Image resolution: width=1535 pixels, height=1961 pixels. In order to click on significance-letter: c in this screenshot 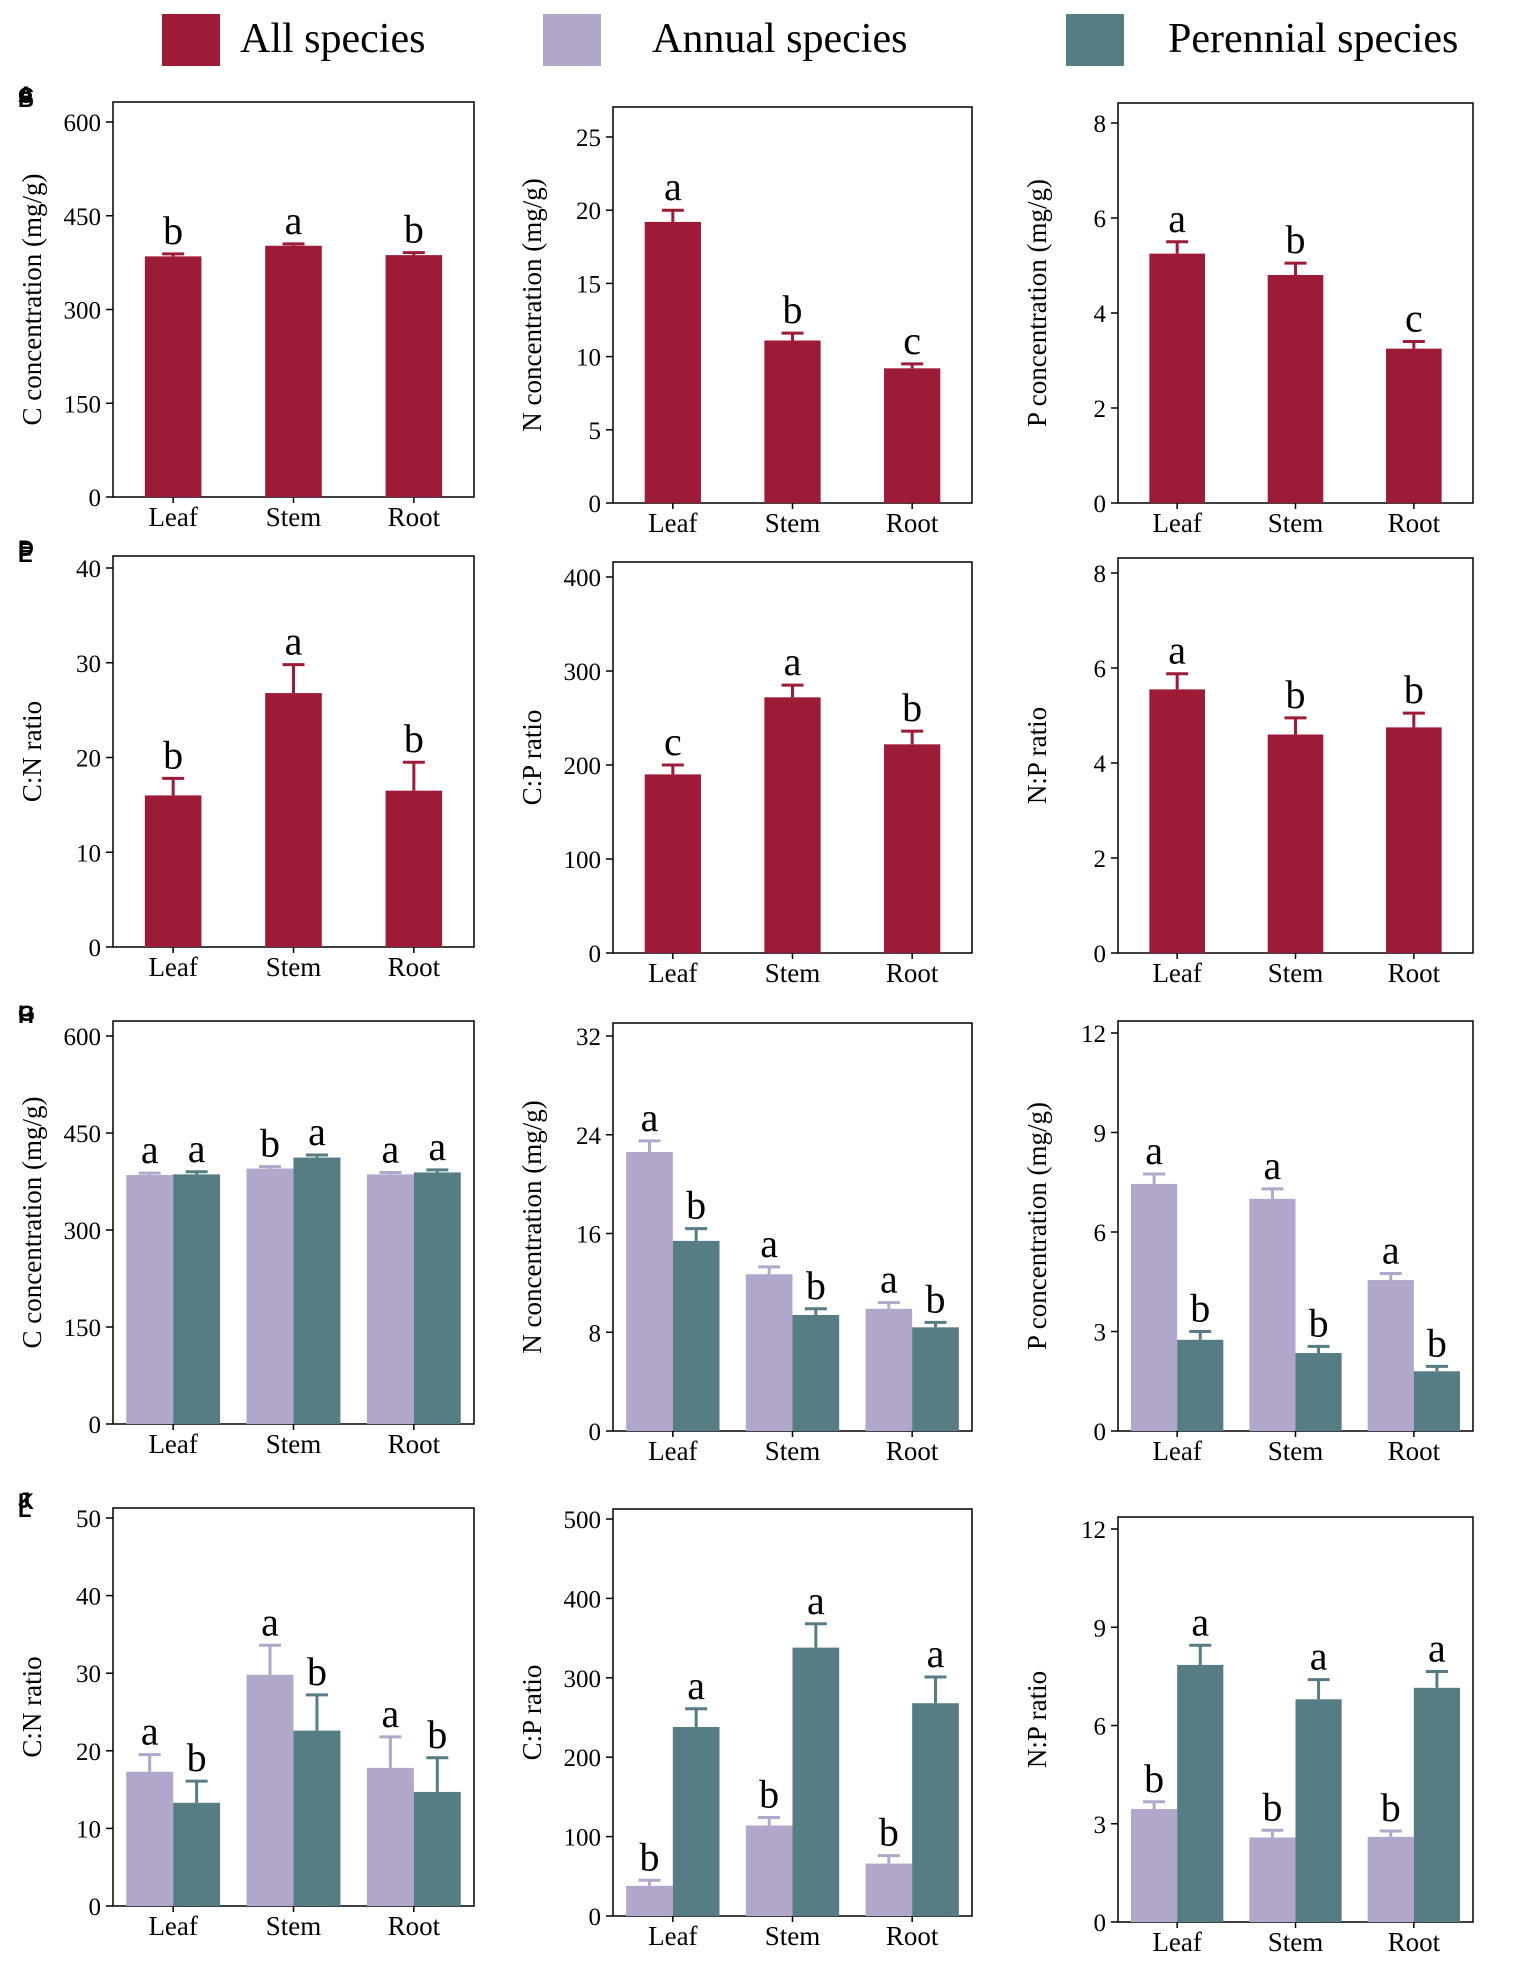, I will do `click(1414, 318)`.